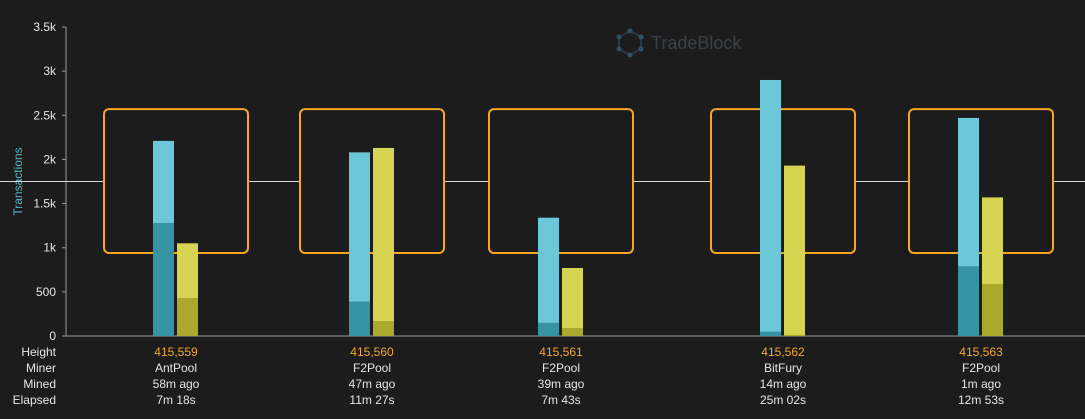 The width and height of the screenshot is (1085, 419). What do you see at coordinates (176, 352) in the screenshot?
I see `block-height: 415,559` at bounding box center [176, 352].